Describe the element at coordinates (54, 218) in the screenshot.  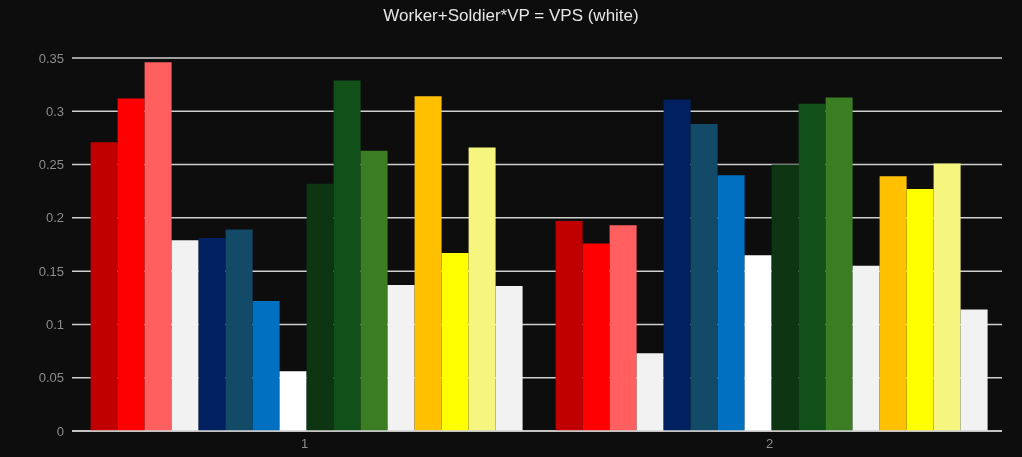
I see `y-tick-label: 0.2` at that location.